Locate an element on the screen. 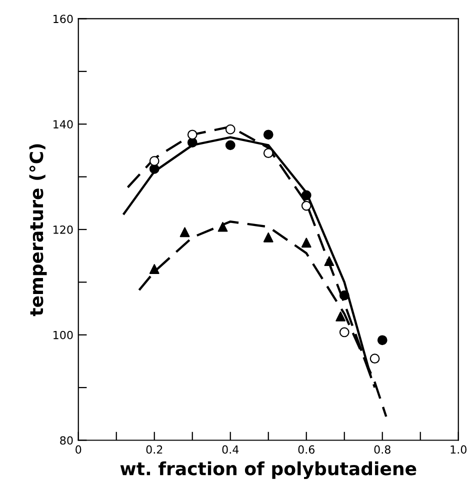  x-tick-label: 0.2 is located at coordinates (154, 449).